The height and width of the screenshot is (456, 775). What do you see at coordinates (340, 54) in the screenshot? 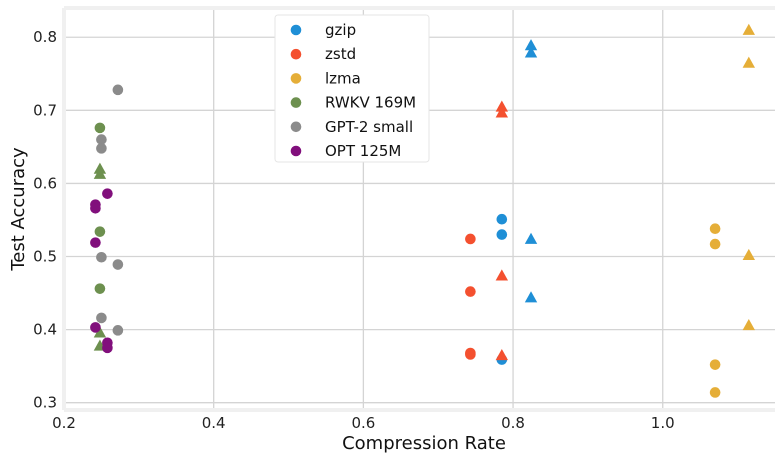
I see `zstd-legend-label: zstd` at bounding box center [340, 54].